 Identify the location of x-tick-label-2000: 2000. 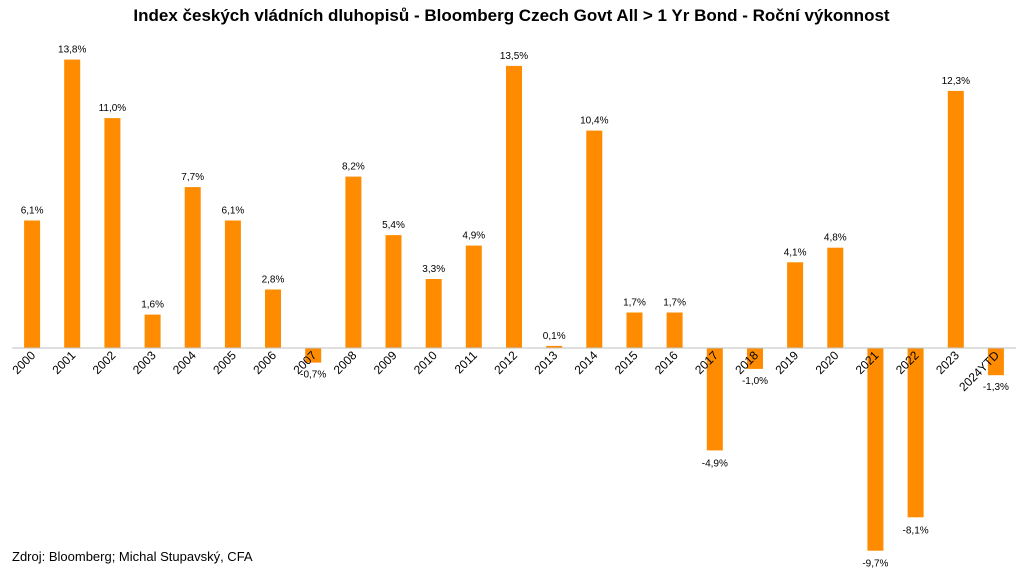
(23, 362).